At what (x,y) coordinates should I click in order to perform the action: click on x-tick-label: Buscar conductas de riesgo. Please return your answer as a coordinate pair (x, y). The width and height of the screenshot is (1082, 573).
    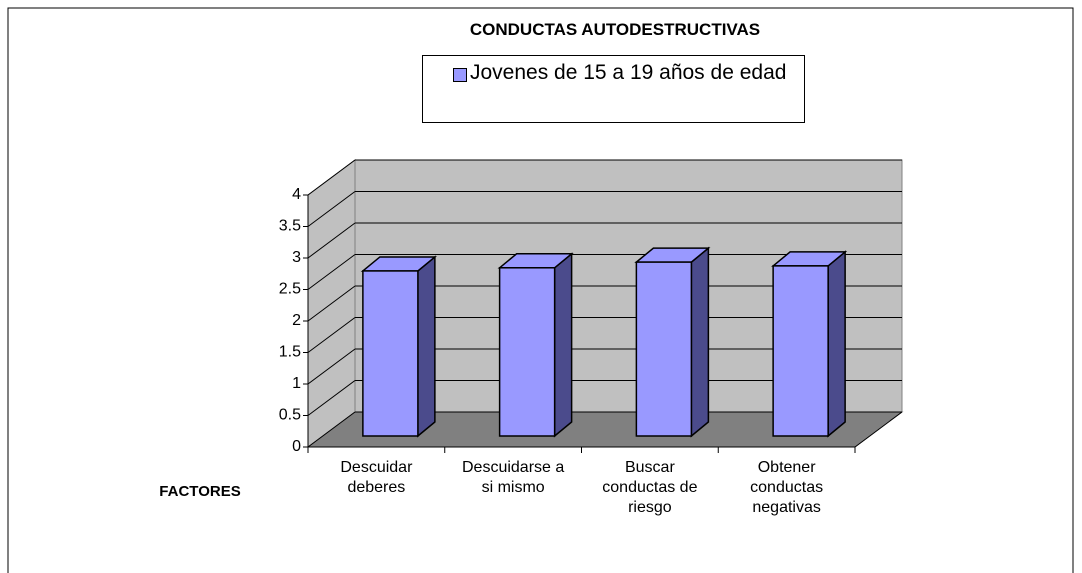
    Looking at the image, I should click on (650, 487).